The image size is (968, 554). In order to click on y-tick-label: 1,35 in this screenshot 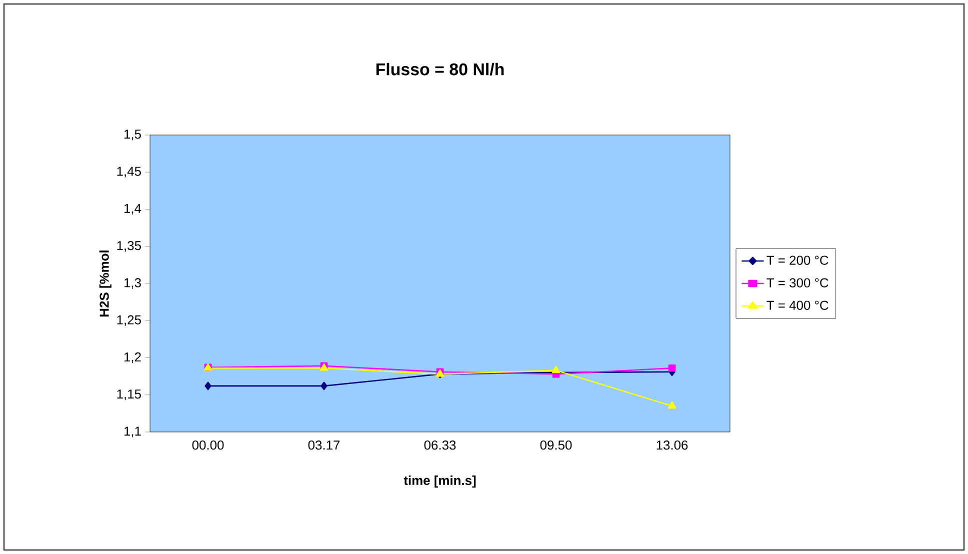, I will do `click(129, 246)`.